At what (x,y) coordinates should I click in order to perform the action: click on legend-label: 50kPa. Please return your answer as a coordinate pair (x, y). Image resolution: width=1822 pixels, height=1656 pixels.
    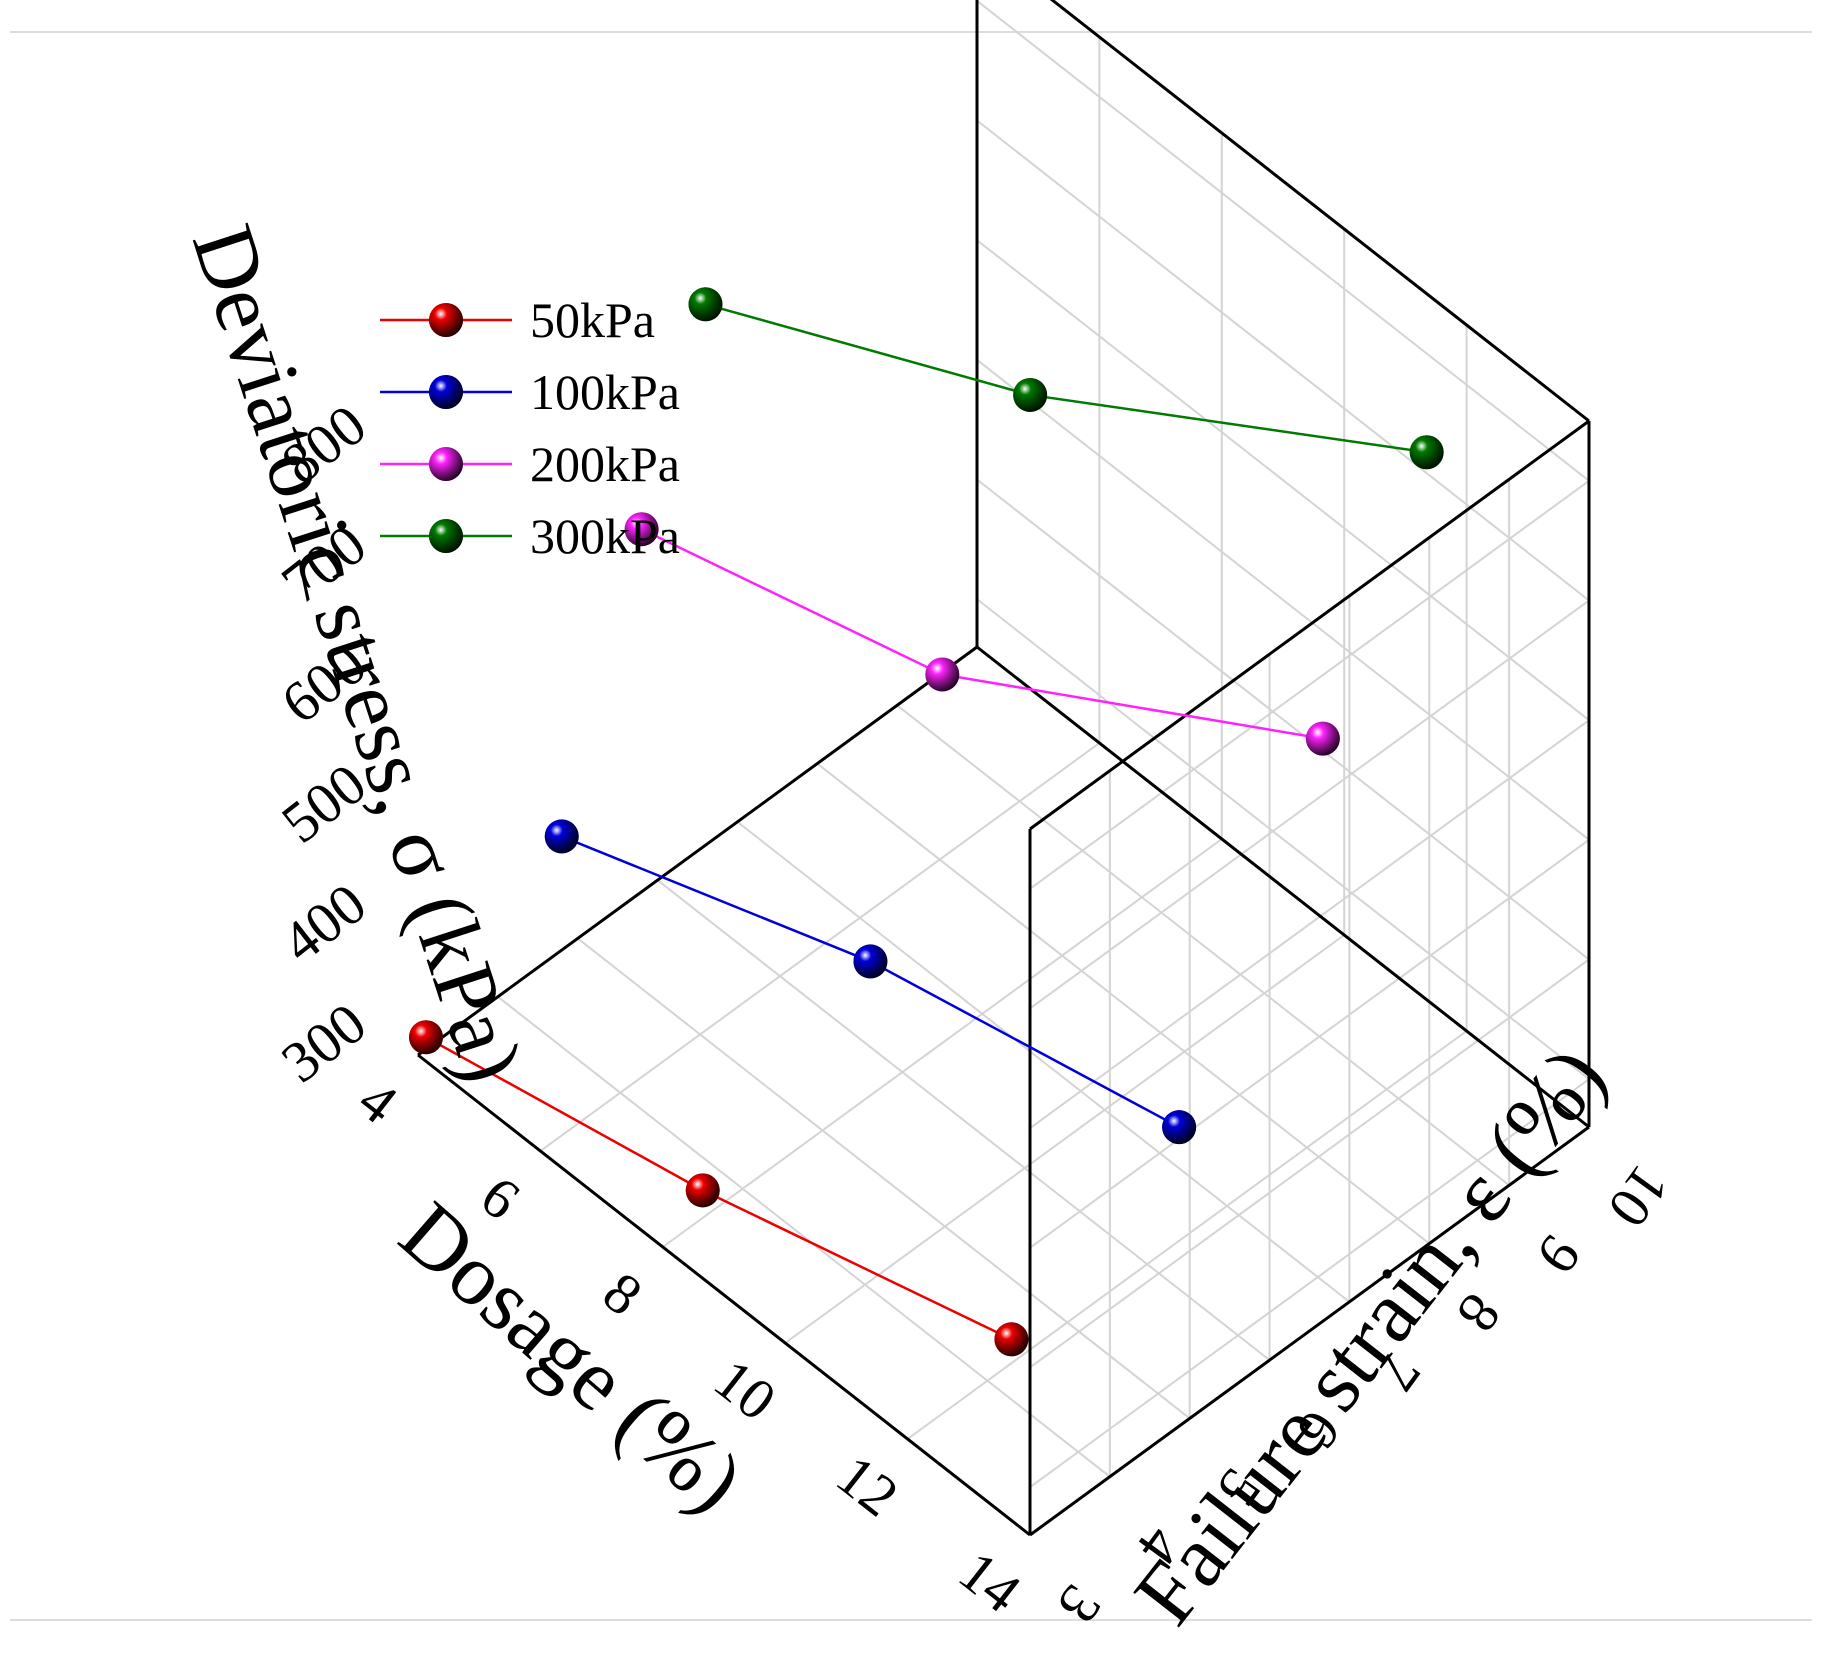
    Looking at the image, I should click on (592, 320).